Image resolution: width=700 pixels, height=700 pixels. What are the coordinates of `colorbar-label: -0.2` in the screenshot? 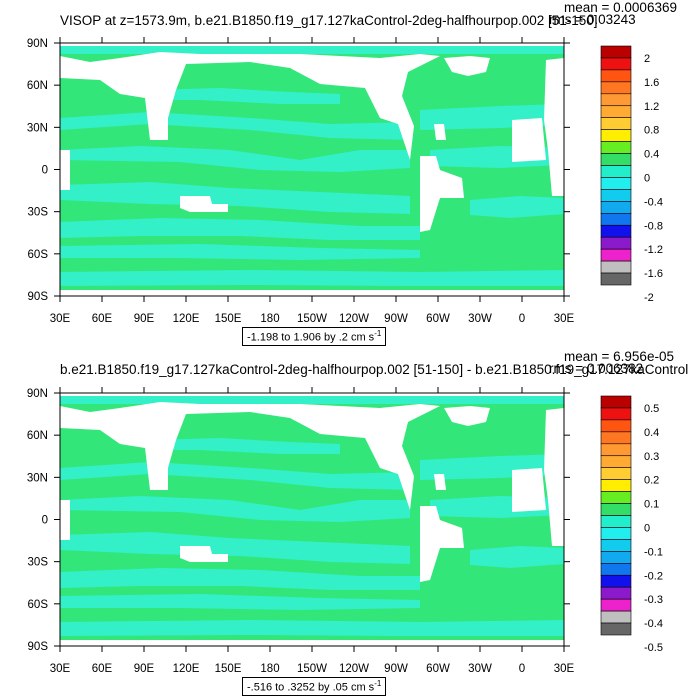 It's located at (653, 576).